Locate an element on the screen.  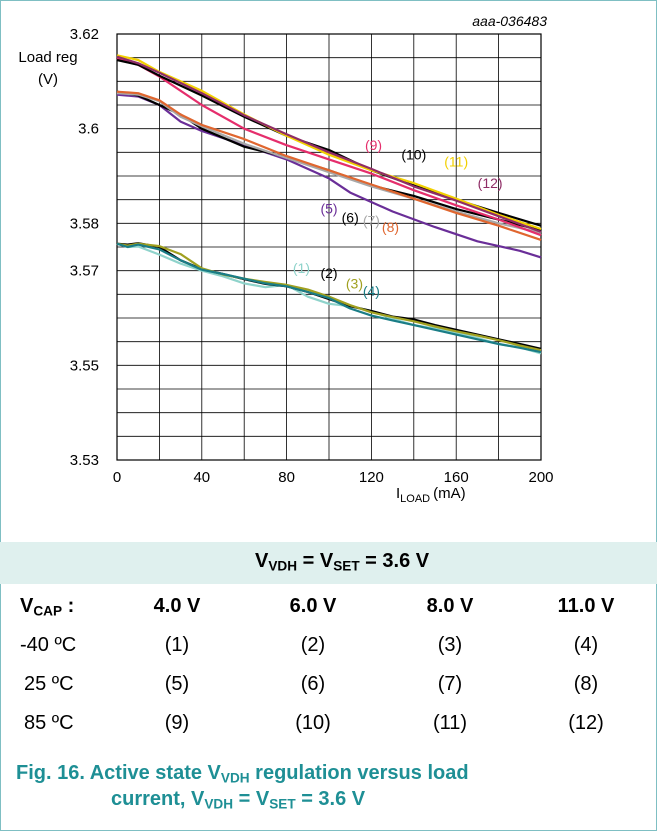
x-axis-label-unit: (mA) is located at coordinates (449, 493).